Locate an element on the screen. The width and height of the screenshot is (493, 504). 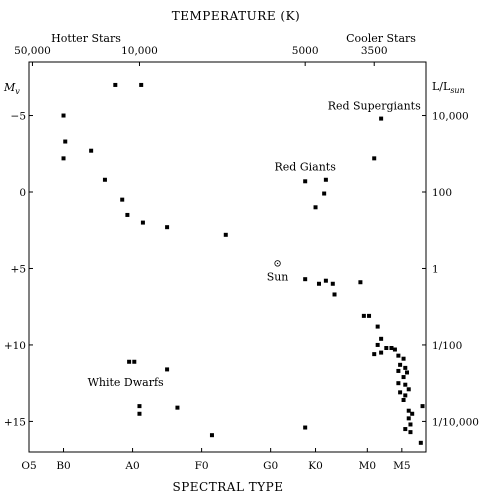
temperature-tick-label: 50,000 is located at coordinates (32, 51).